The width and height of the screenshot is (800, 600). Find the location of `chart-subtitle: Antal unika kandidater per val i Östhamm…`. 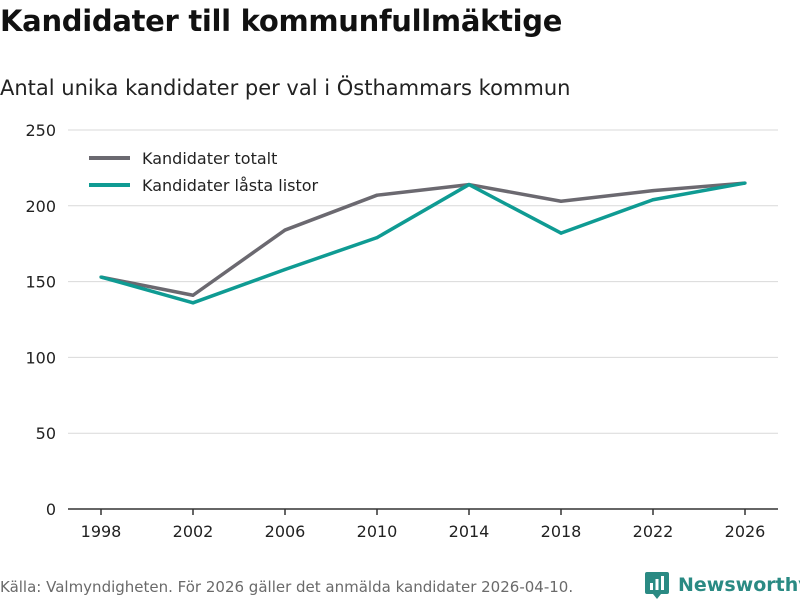

chart-subtitle: Antal unika kandidater per val i Östhamm… is located at coordinates (285, 88).